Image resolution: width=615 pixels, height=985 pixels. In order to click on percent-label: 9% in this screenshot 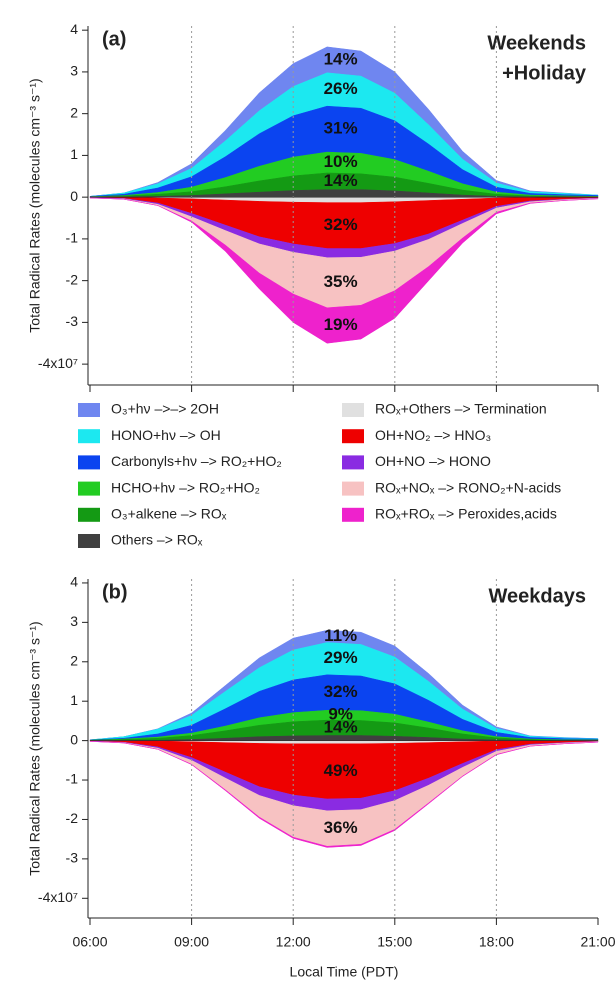, I will do `click(340, 714)`.